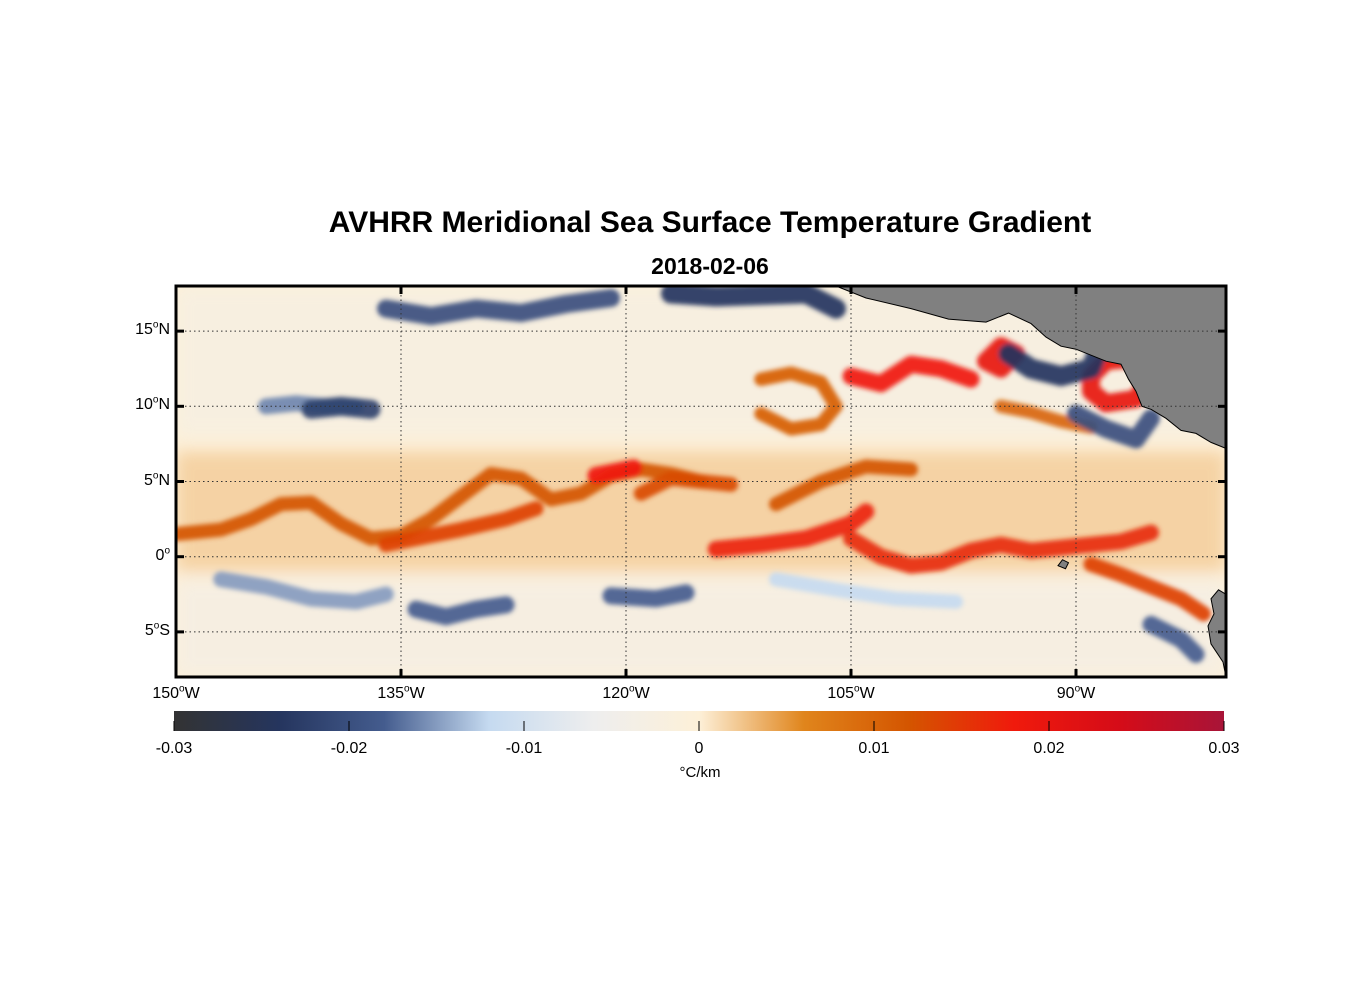 The height and width of the screenshot is (1000, 1356). What do you see at coordinates (174, 748) in the screenshot?
I see `colorbar-tick-label: -0.03` at bounding box center [174, 748].